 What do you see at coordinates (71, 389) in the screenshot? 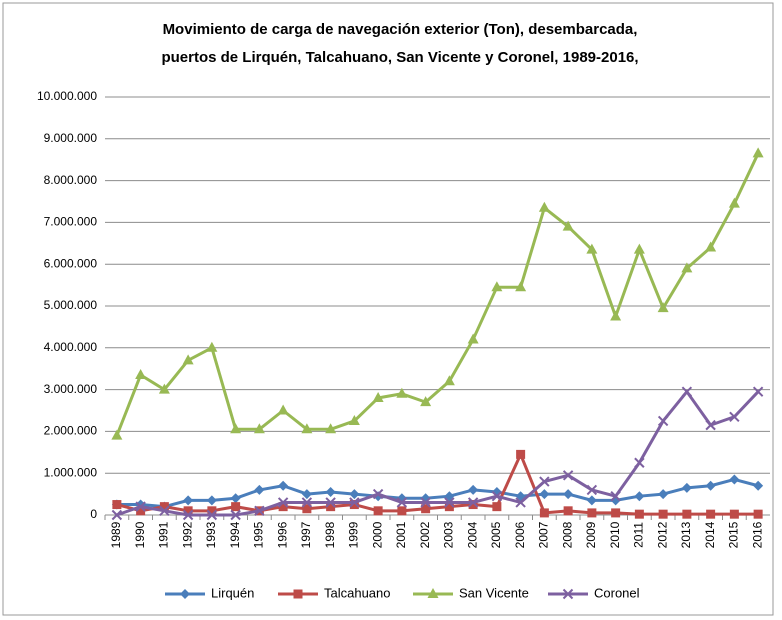
I see `y-tick-label: 3.000.000` at bounding box center [71, 389].